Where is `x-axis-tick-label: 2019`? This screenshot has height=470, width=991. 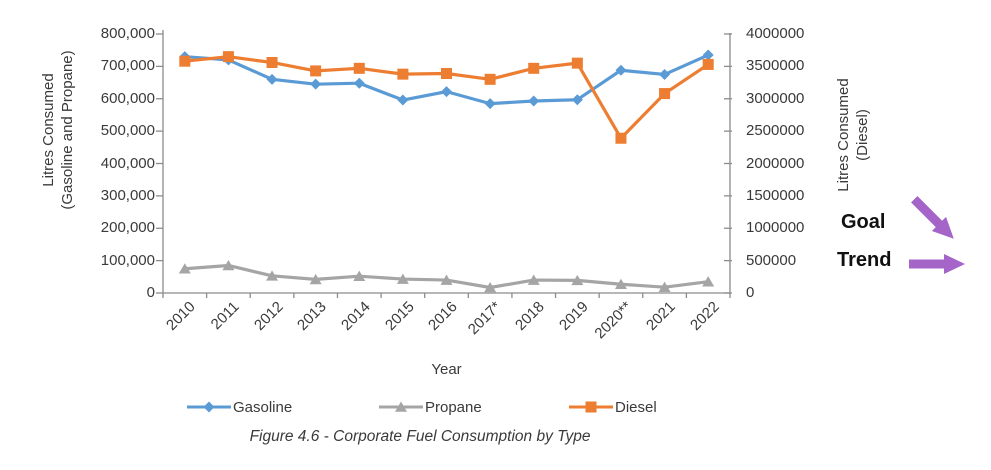 x-axis-tick-label: 2019 is located at coordinates (574, 316).